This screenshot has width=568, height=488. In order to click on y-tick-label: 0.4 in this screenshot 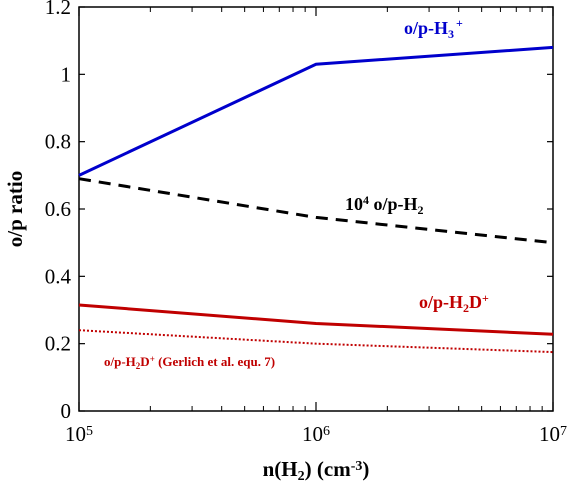, I will do `click(58, 276)`.